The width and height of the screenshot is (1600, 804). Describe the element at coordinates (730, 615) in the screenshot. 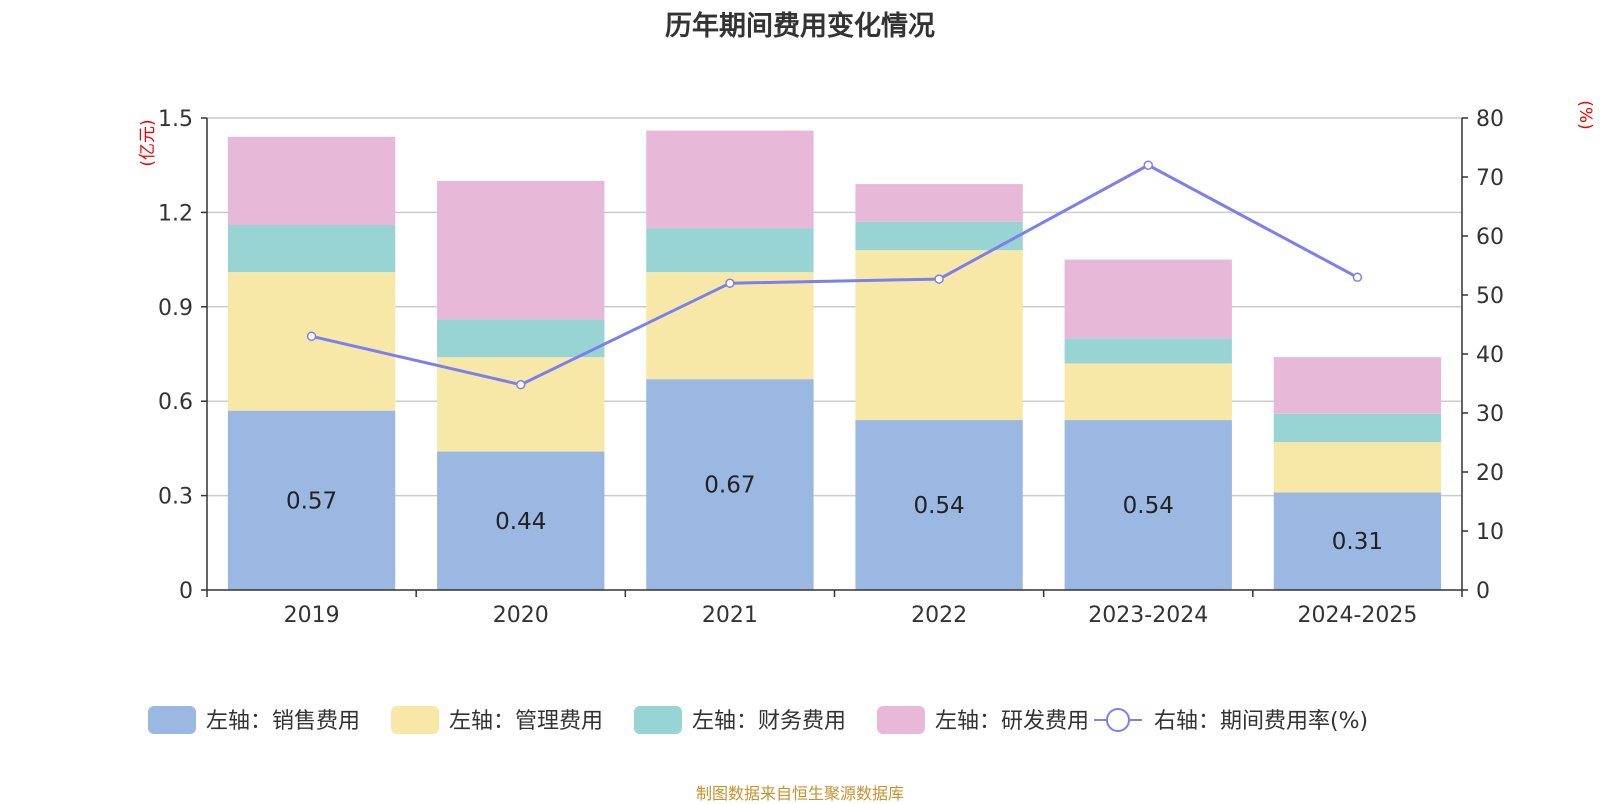

I see `x-axis-category-label: 2021` at that location.